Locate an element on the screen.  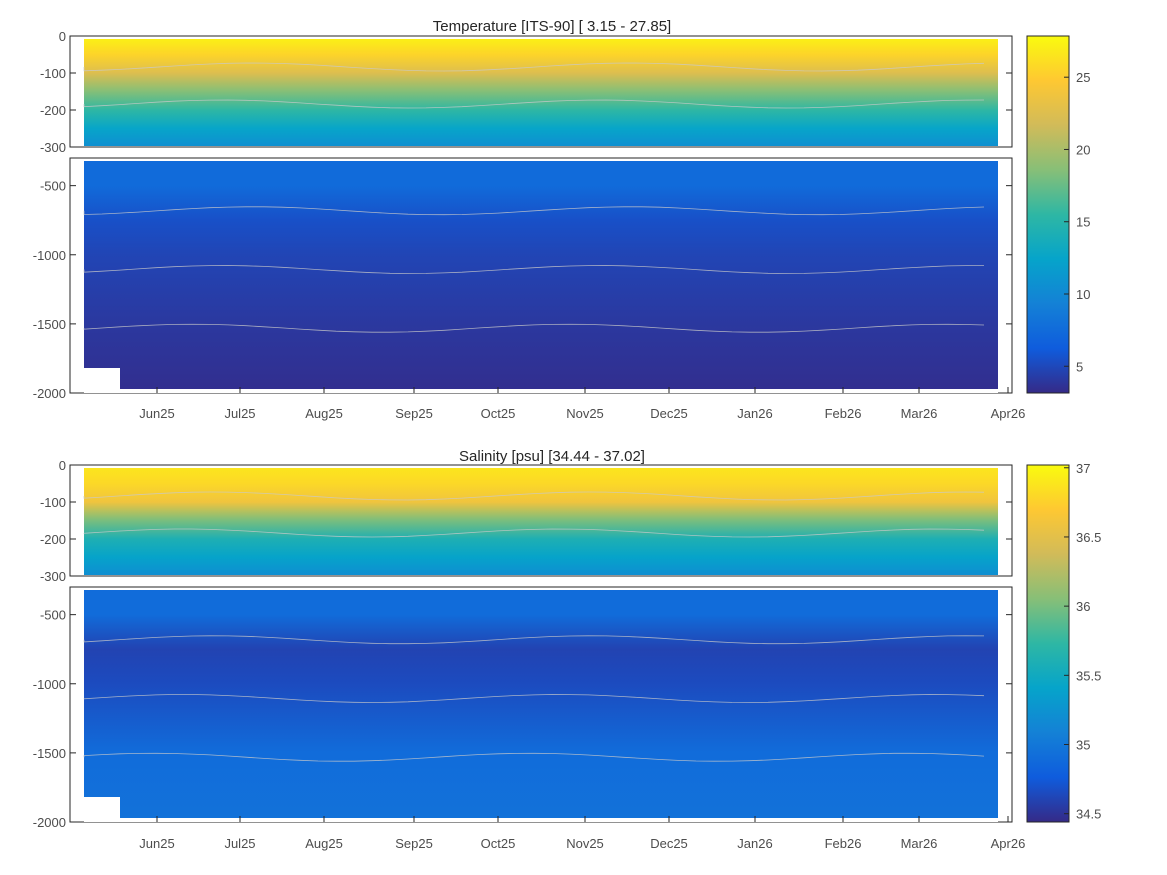
colorbar: 5 10 15 20 25 is located at coordinates (1058, 214).